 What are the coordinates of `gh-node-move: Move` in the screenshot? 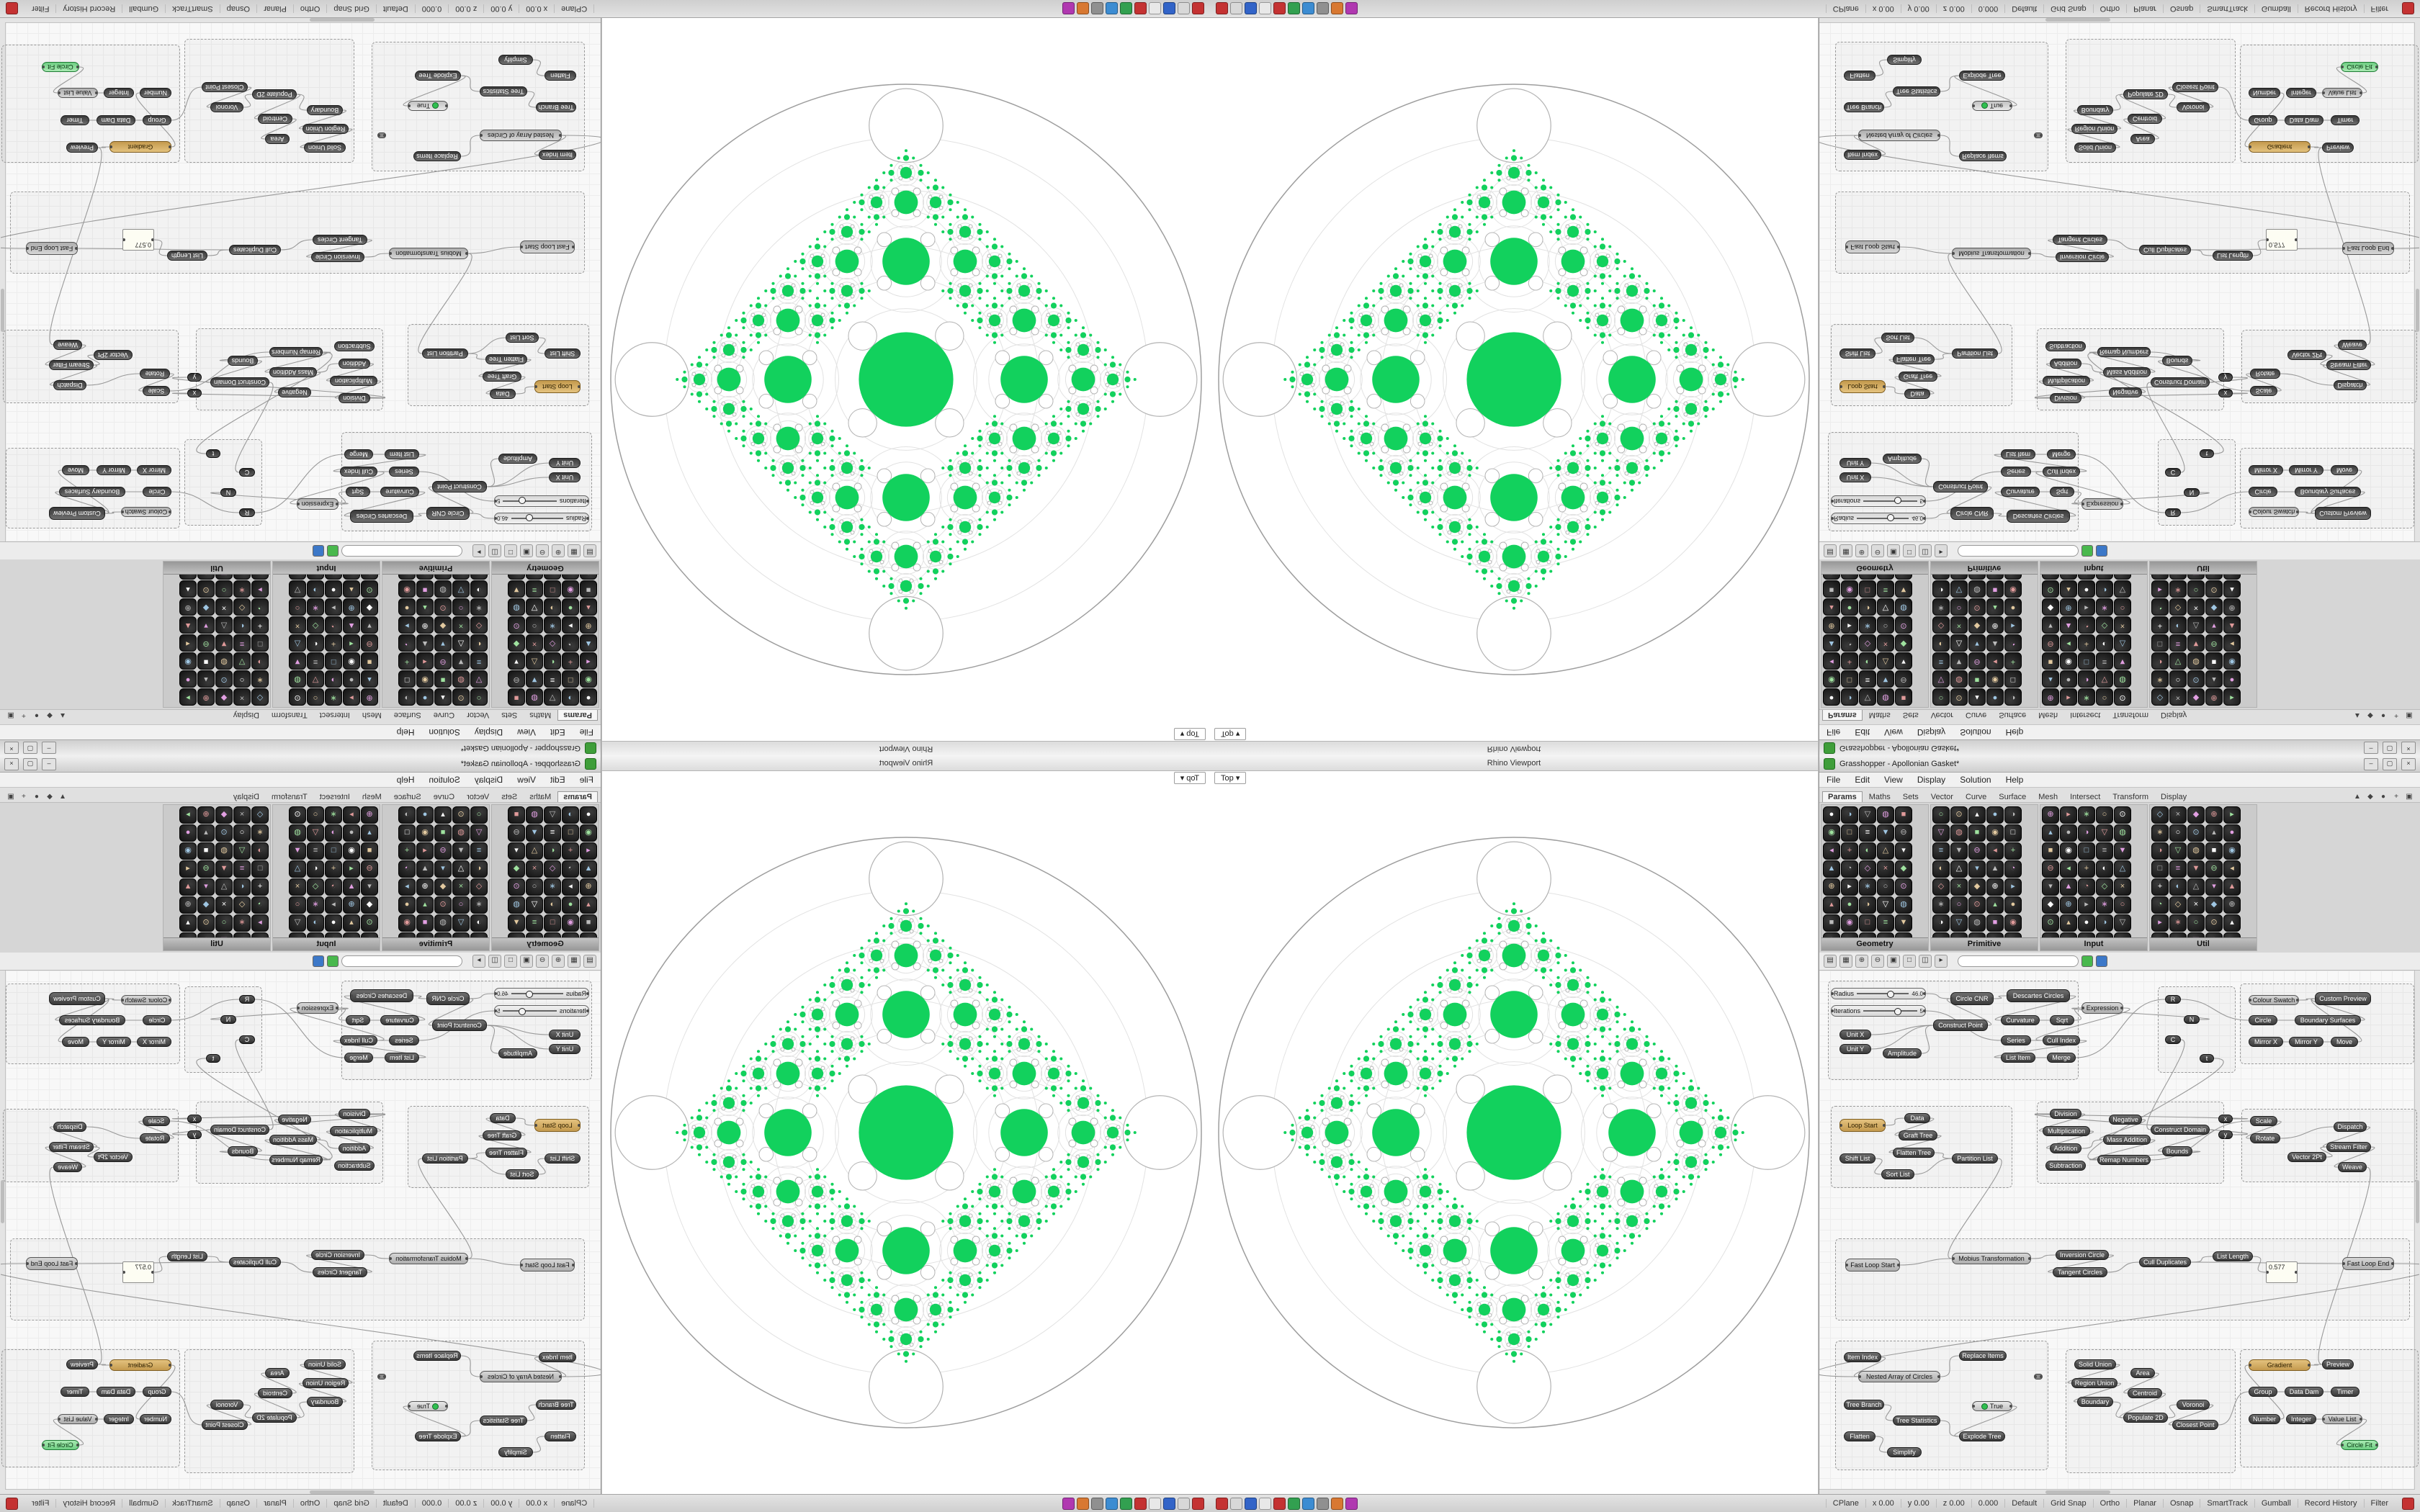 It's located at (2344, 1042).